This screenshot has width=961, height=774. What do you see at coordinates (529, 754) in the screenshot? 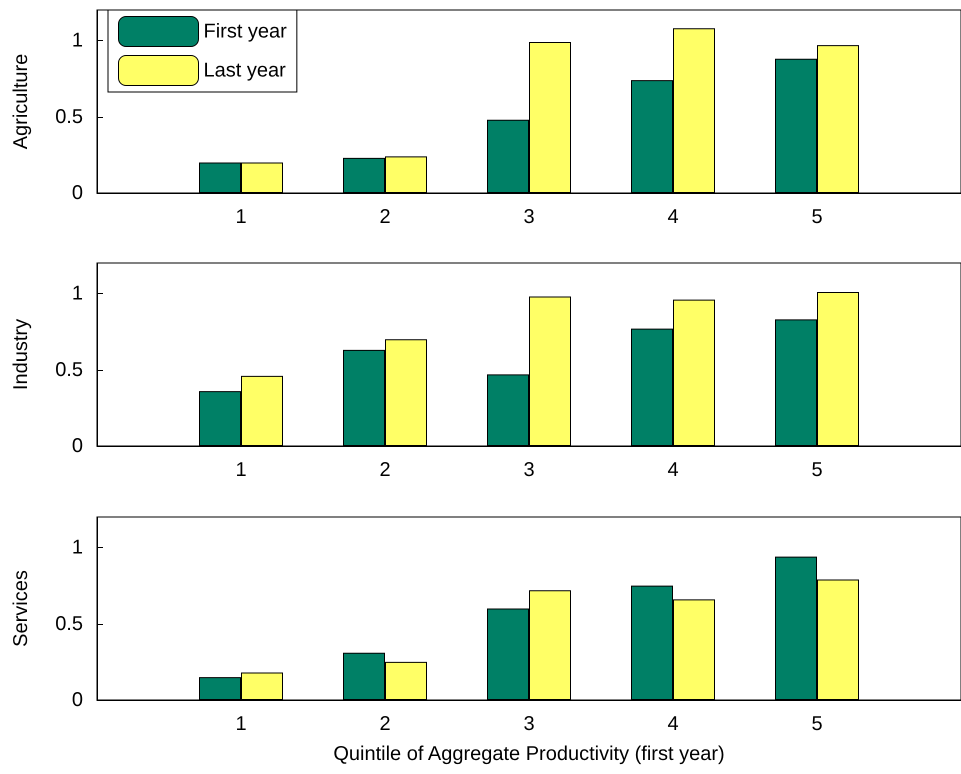
I see `x-axis-title: Quintile of Aggregate Productivity (first year)` at bounding box center [529, 754].